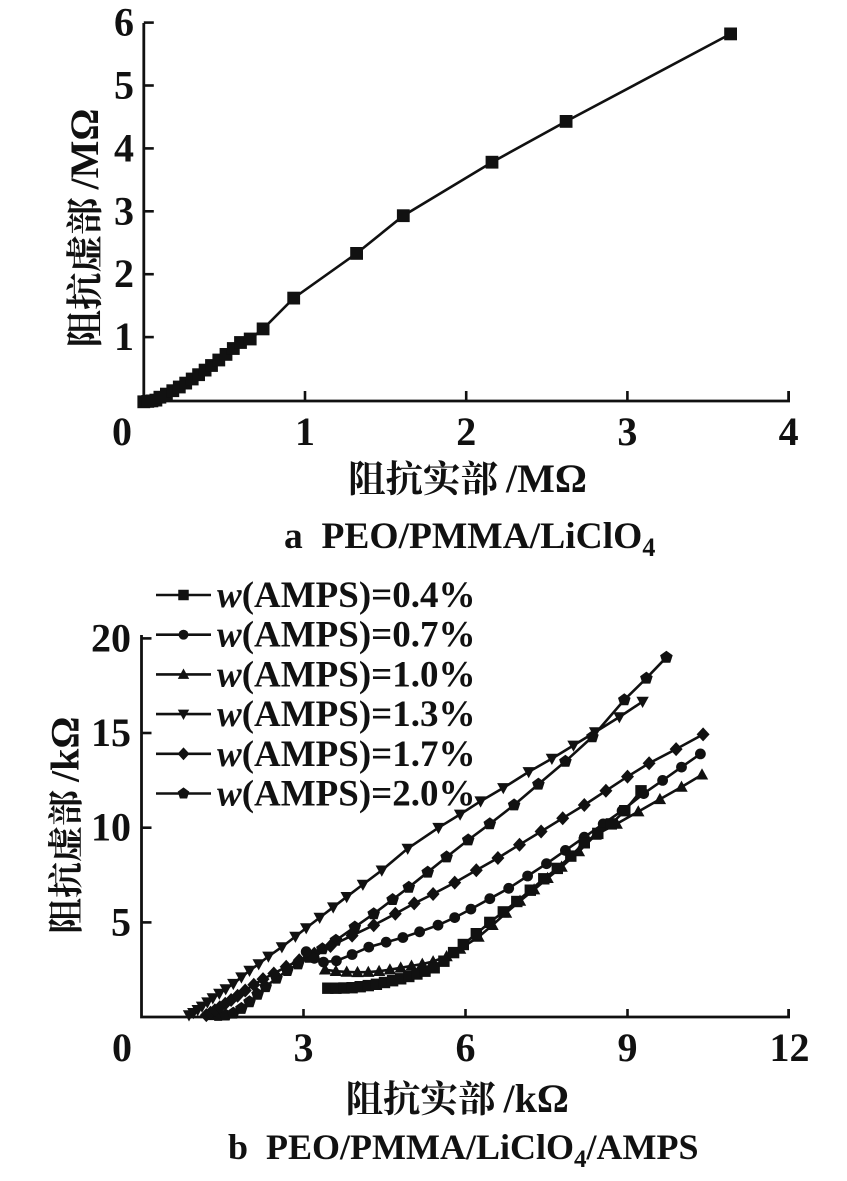  Describe the element at coordinates (111, 827) in the screenshot. I see `svg-text: 10` at that location.